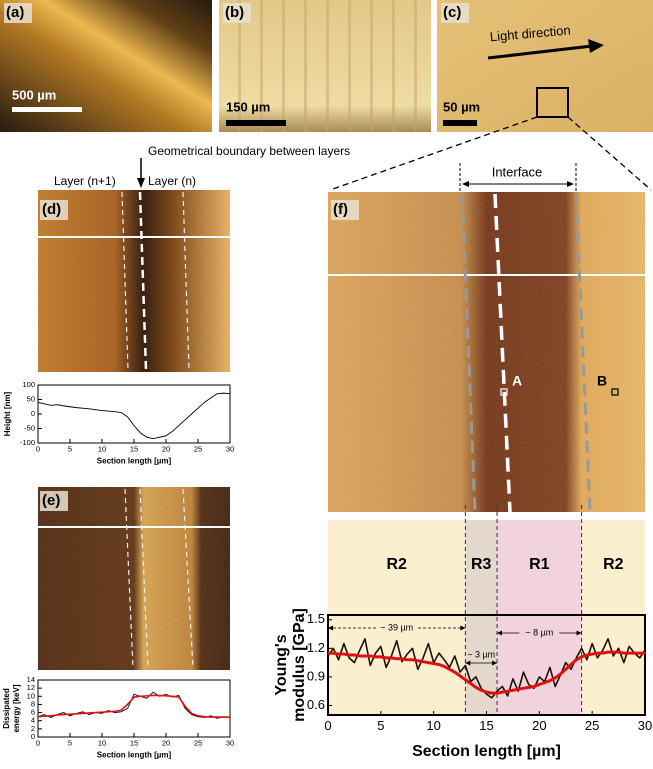 The width and height of the screenshot is (653, 769). I want to click on y-axis-title: energy [keV], so click(16, 708).